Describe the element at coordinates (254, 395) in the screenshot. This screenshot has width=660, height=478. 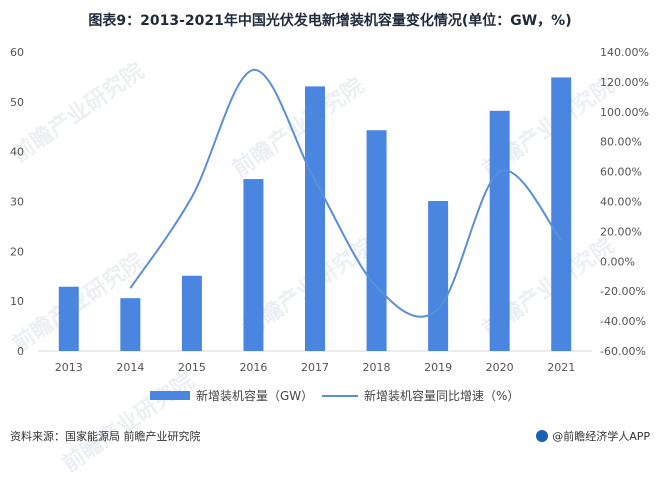
I see `legend-bar-label: 新增装机容量（GW）` at that location.